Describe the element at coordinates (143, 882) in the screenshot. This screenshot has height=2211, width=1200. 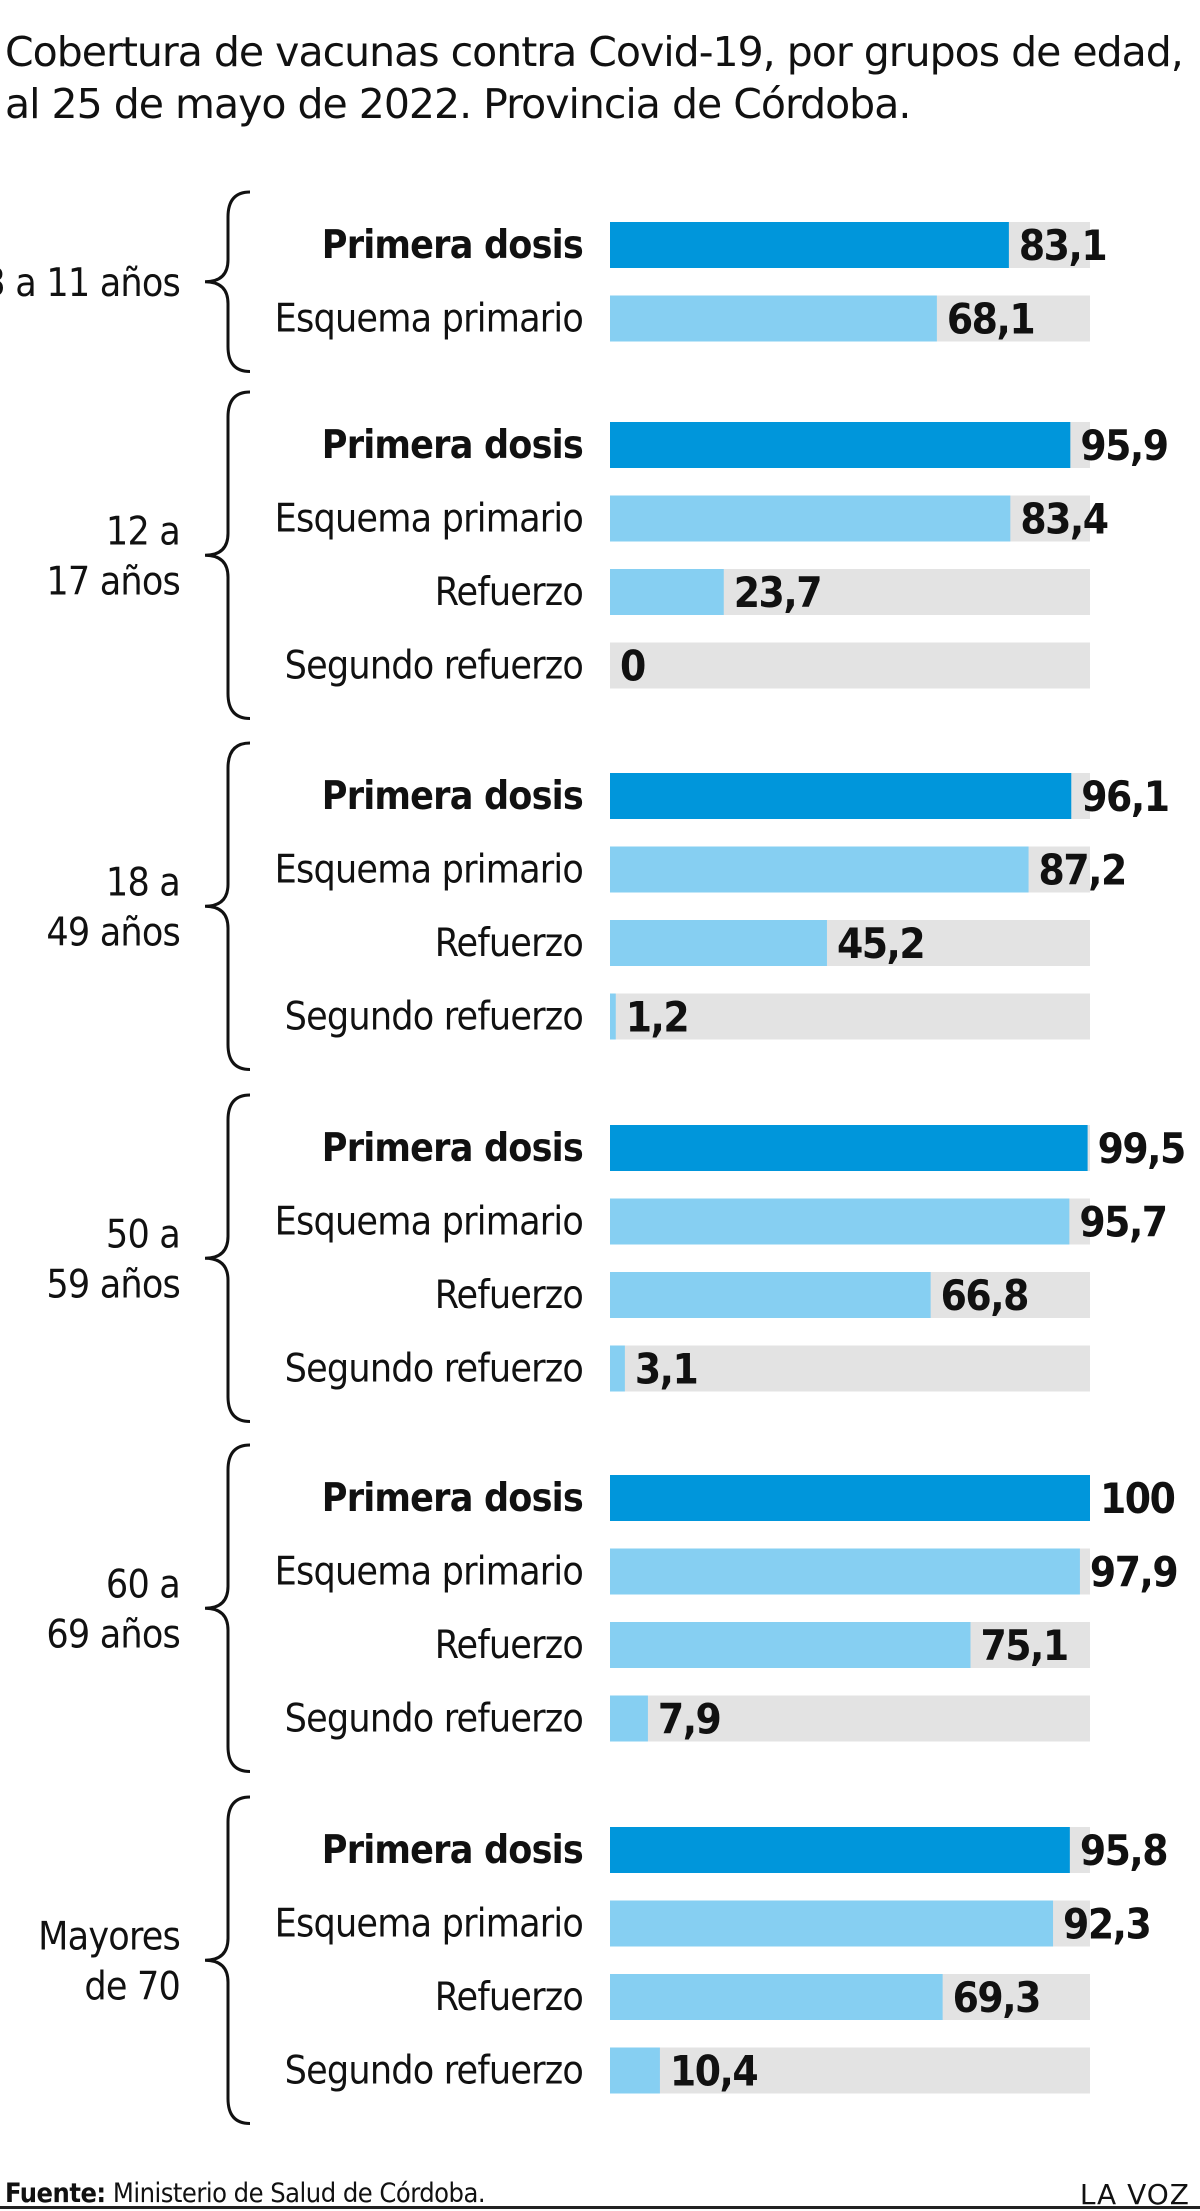
I see `group-label: 18 a` at that location.